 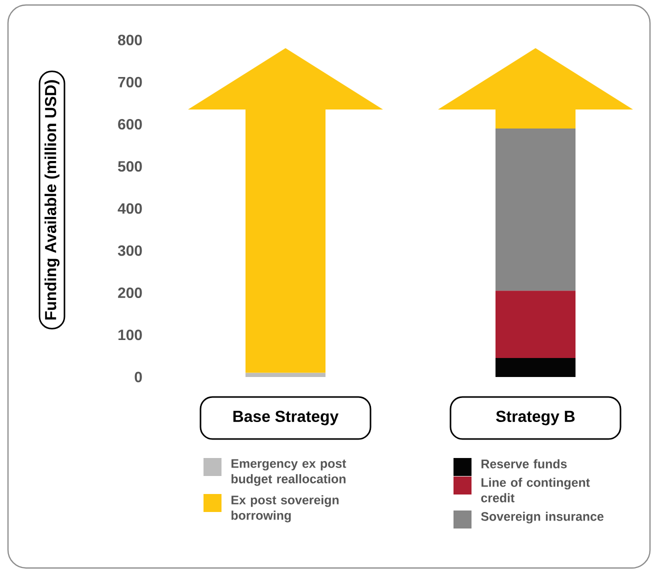 I want to click on y-tick-label: 200, so click(x=130, y=292).